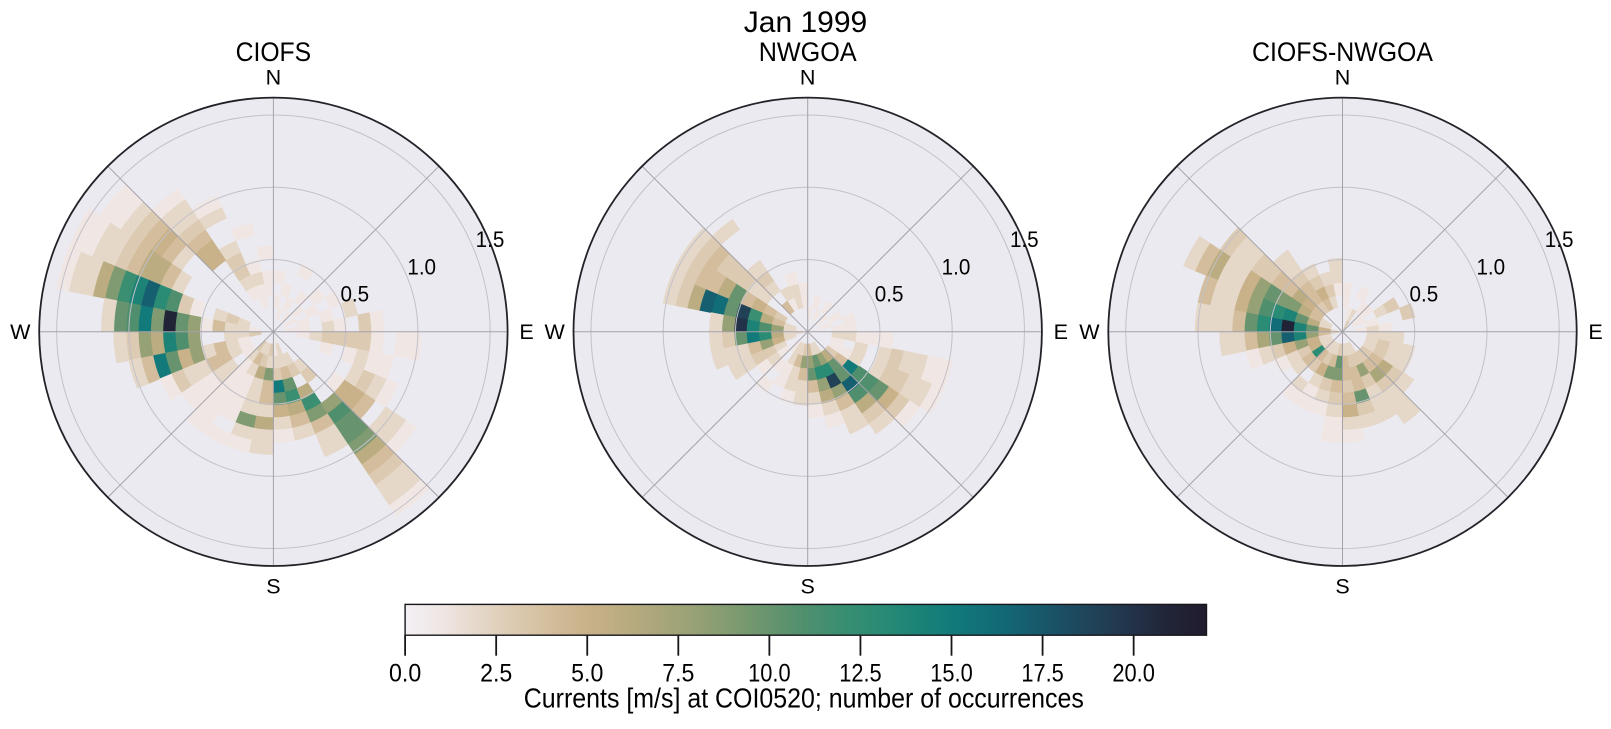 The height and width of the screenshot is (729, 1611). I want to click on svg-text: 10.0, so click(769, 673).